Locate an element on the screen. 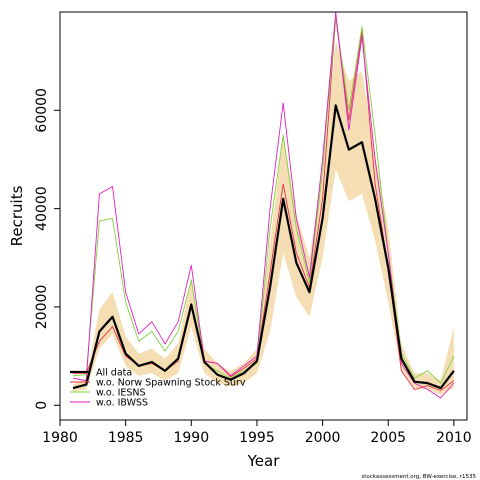  x-tick-label: 2010 is located at coordinates (454, 438).